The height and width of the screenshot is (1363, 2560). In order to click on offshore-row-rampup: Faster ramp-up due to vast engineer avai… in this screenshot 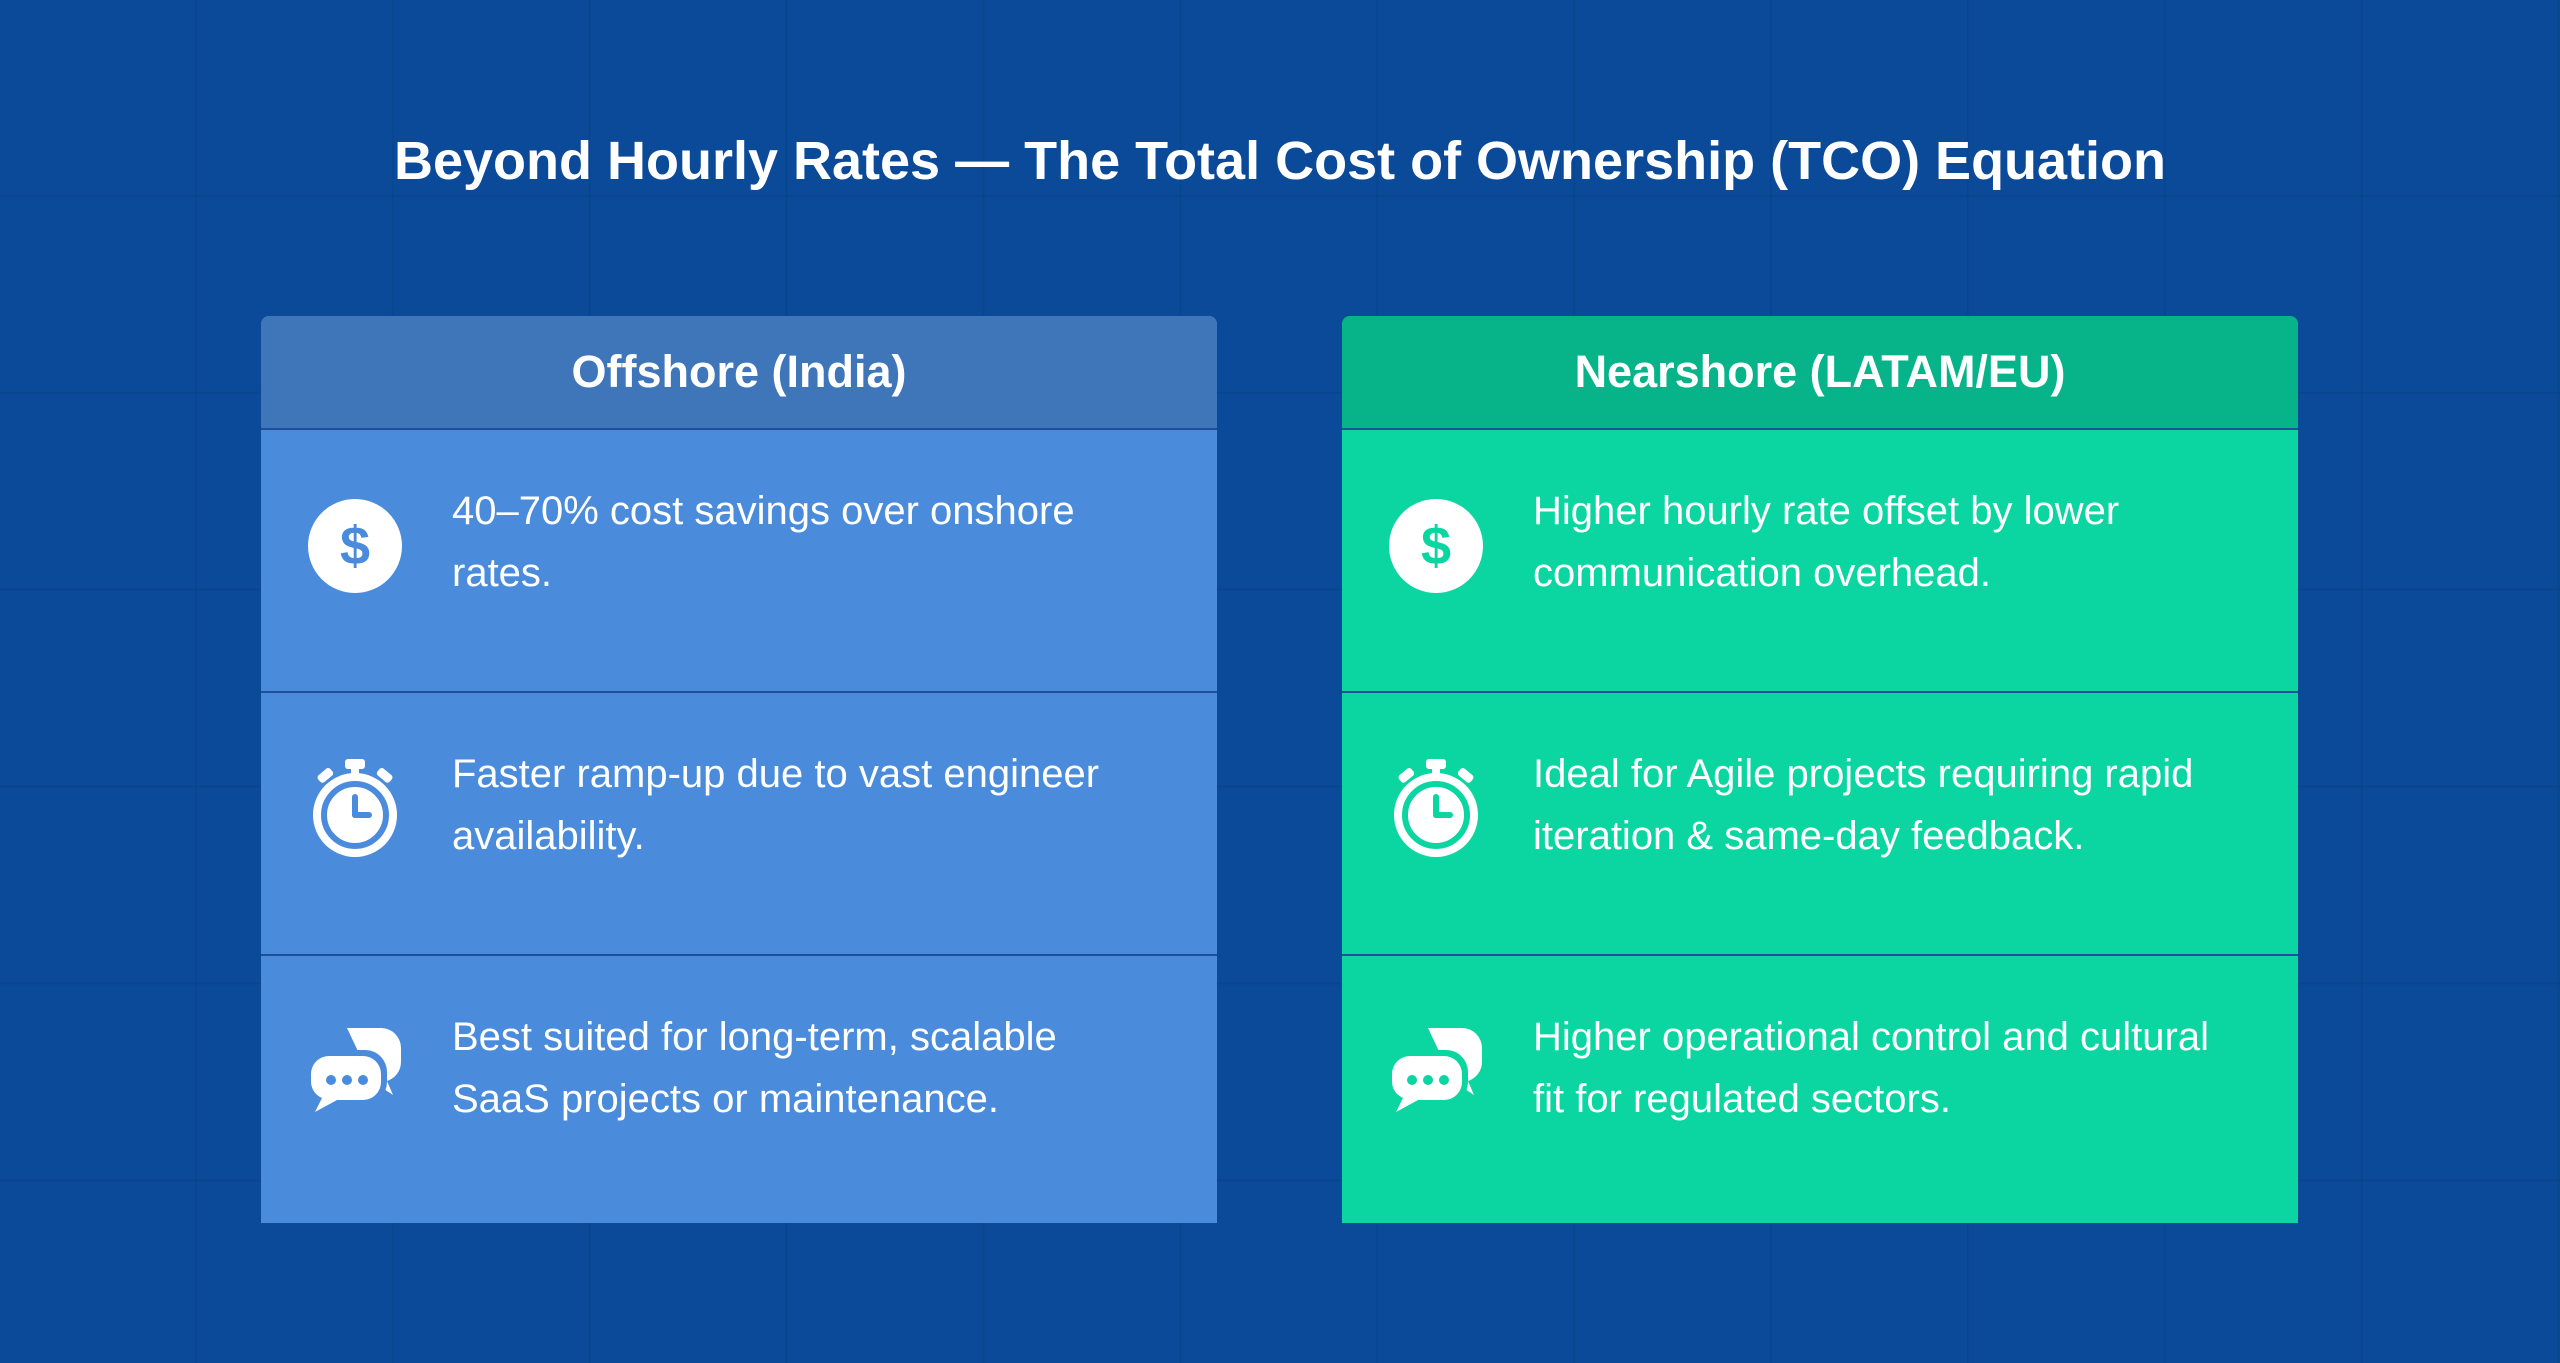, I will do `click(739, 824)`.